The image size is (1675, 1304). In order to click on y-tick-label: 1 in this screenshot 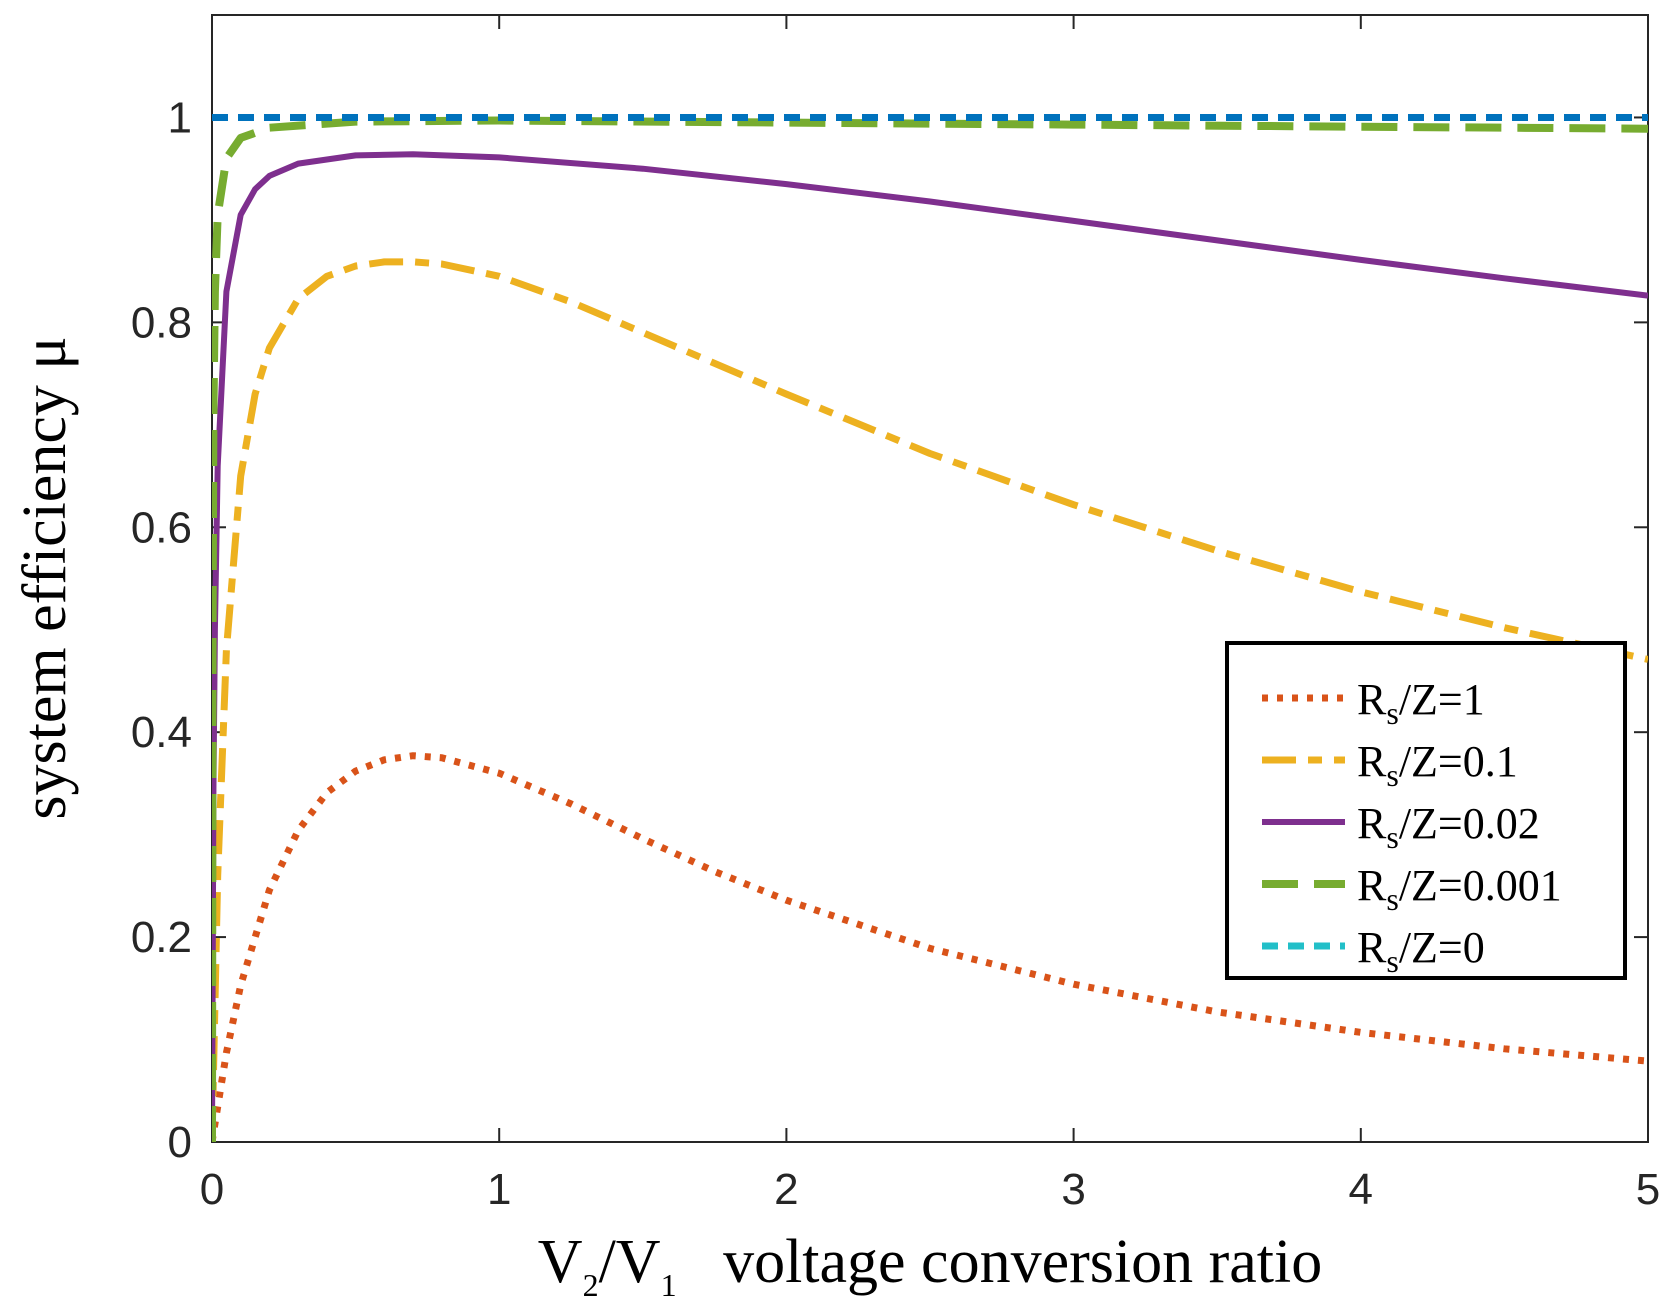, I will do `click(180, 117)`.